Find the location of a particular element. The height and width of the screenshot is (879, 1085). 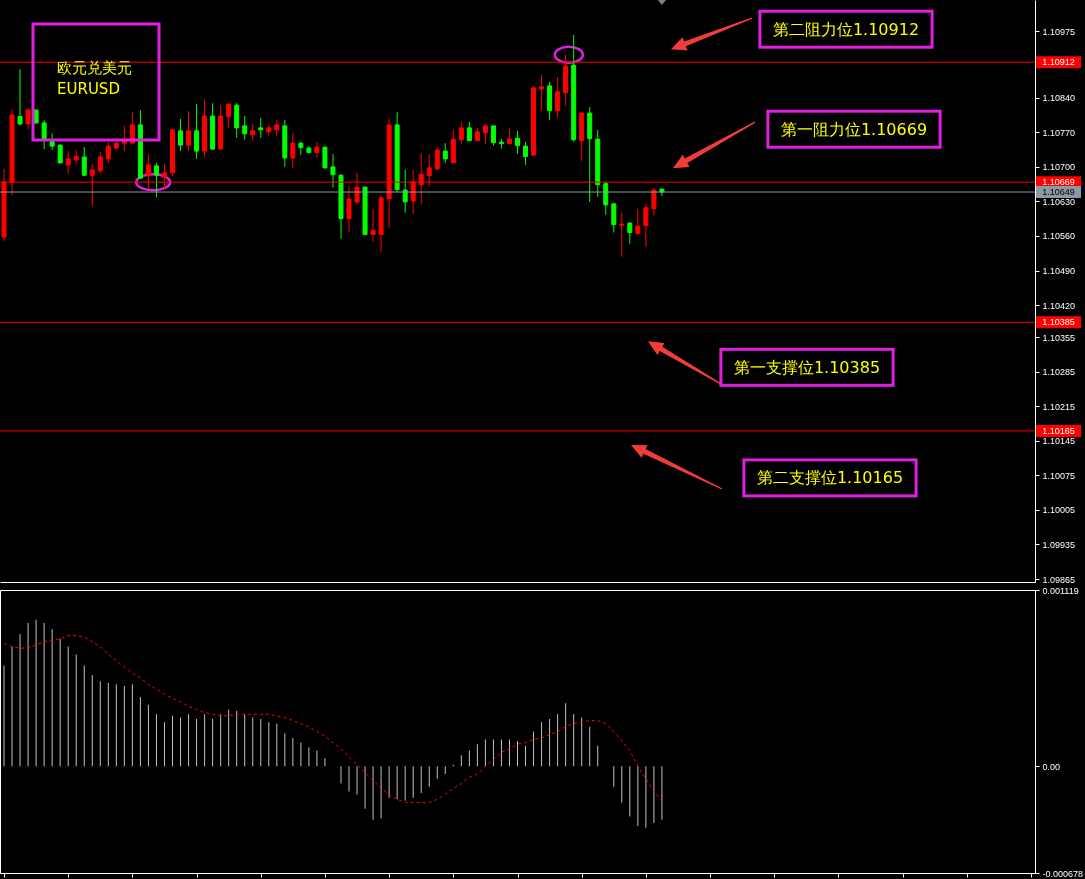

y-tick-label: 1.10840 is located at coordinates (1059, 98).